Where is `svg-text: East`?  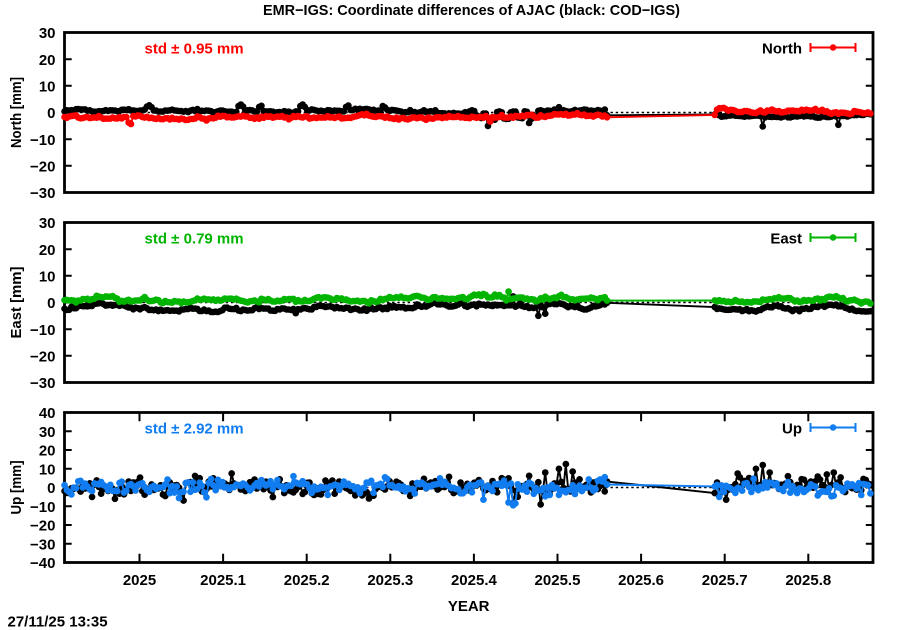 svg-text: East is located at coordinates (786, 239).